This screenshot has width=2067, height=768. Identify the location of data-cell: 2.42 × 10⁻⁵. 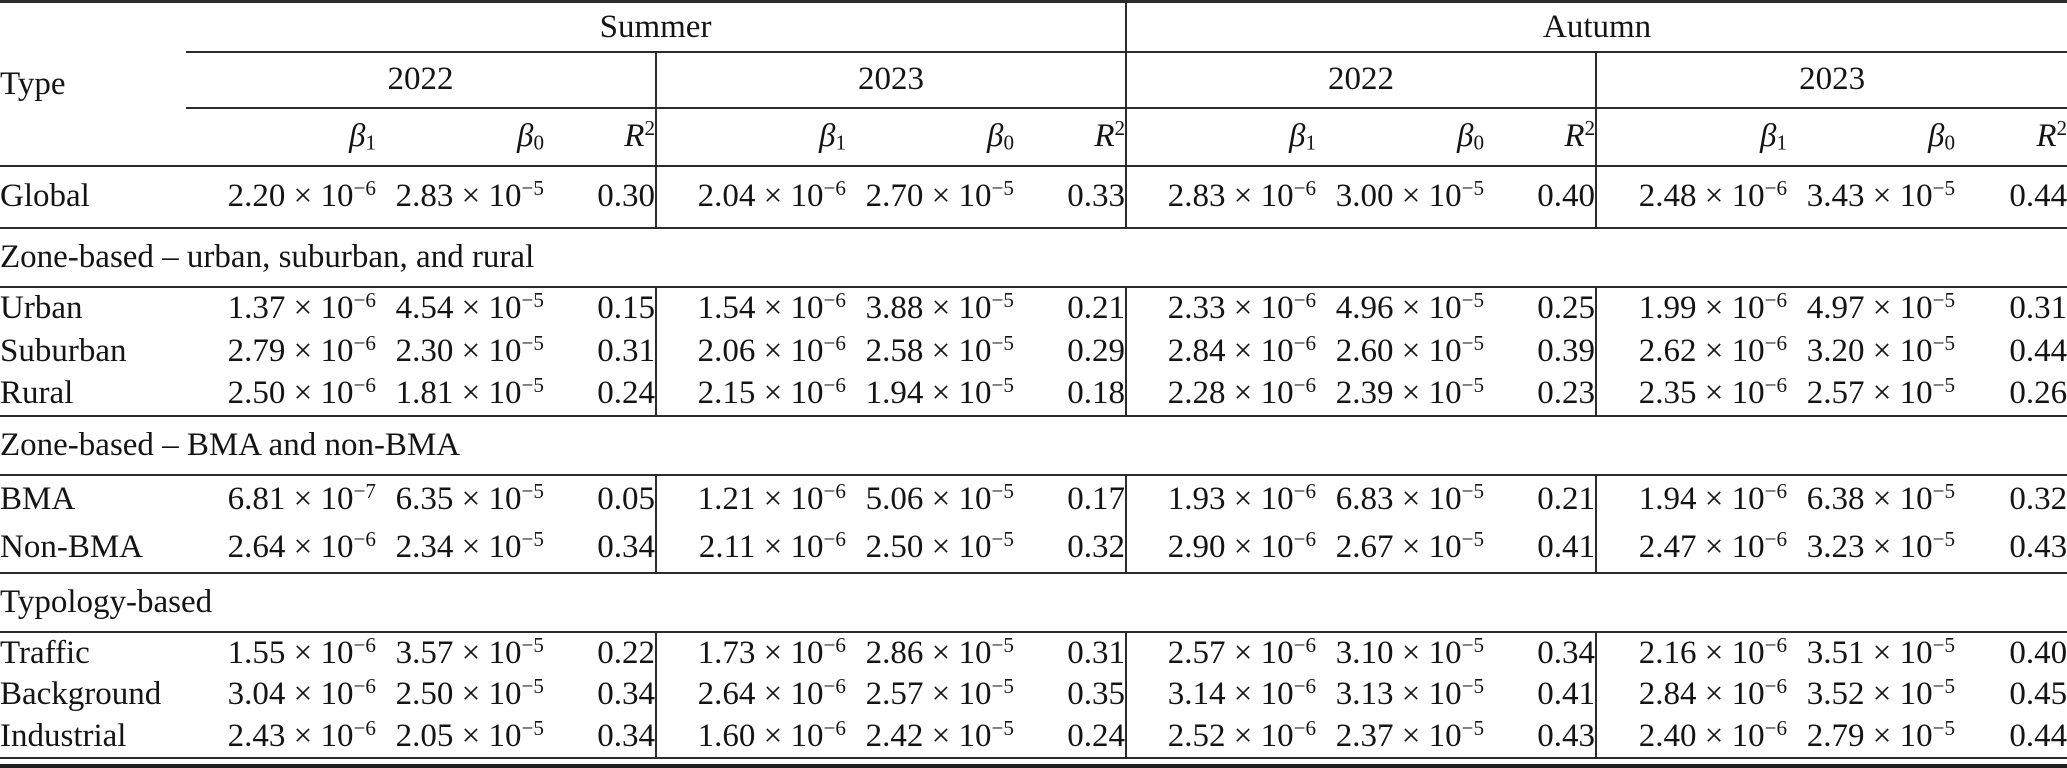
(930, 737).